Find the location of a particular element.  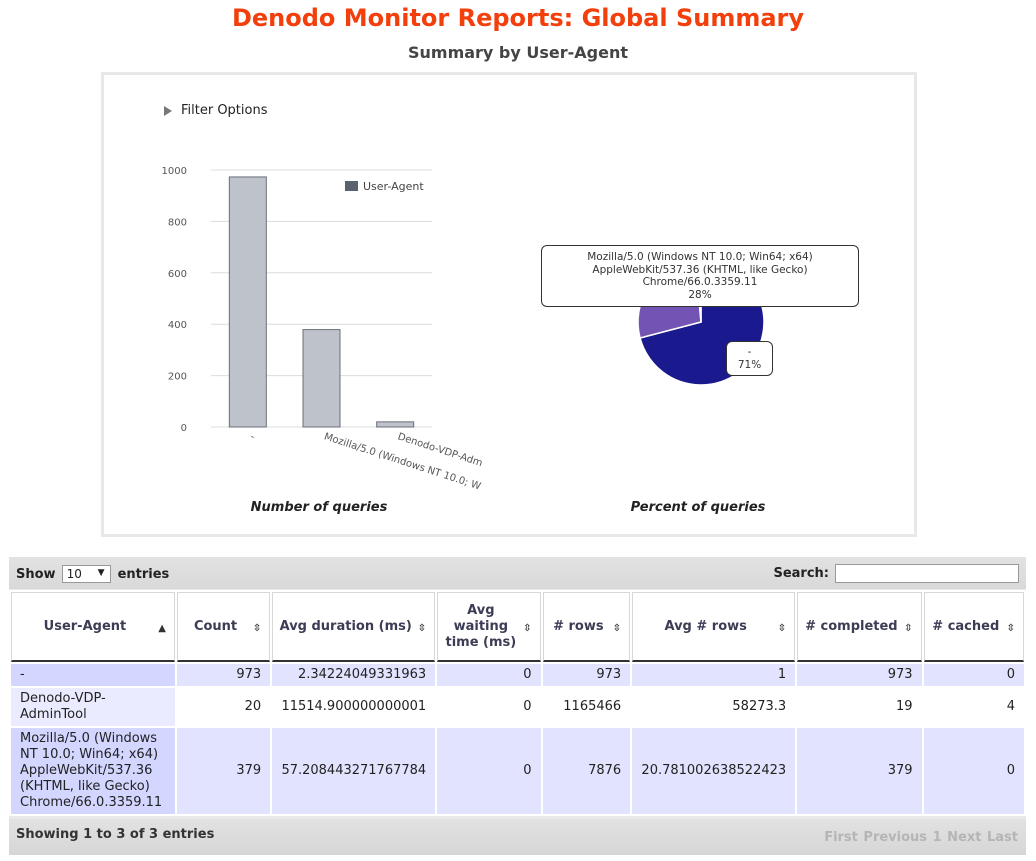

y-tick-label: 400 is located at coordinates (177, 325).